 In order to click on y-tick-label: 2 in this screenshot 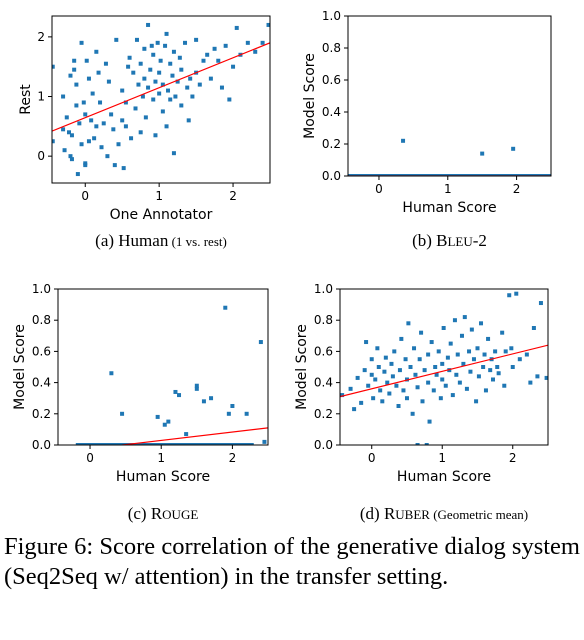, I will do `click(41, 37)`.